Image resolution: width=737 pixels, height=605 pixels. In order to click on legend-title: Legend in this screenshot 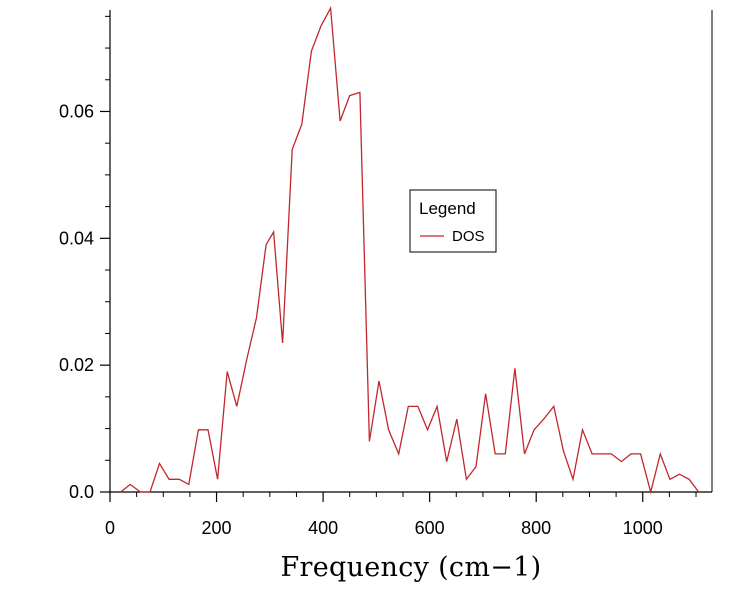, I will do `click(447, 208)`.